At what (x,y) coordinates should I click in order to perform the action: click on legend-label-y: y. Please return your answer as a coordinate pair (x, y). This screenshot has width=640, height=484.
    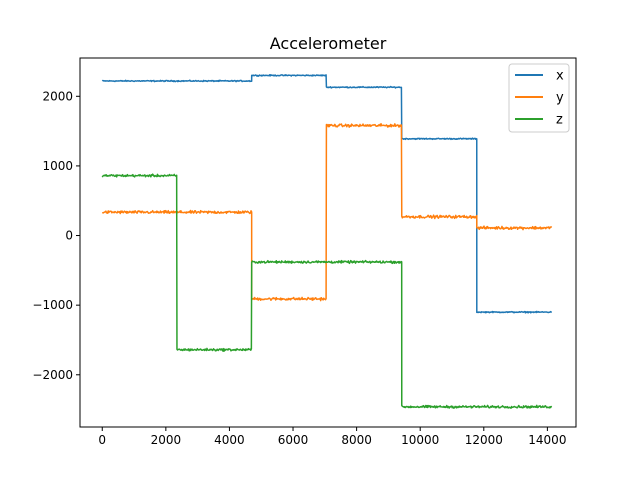
    Looking at the image, I should click on (560, 98).